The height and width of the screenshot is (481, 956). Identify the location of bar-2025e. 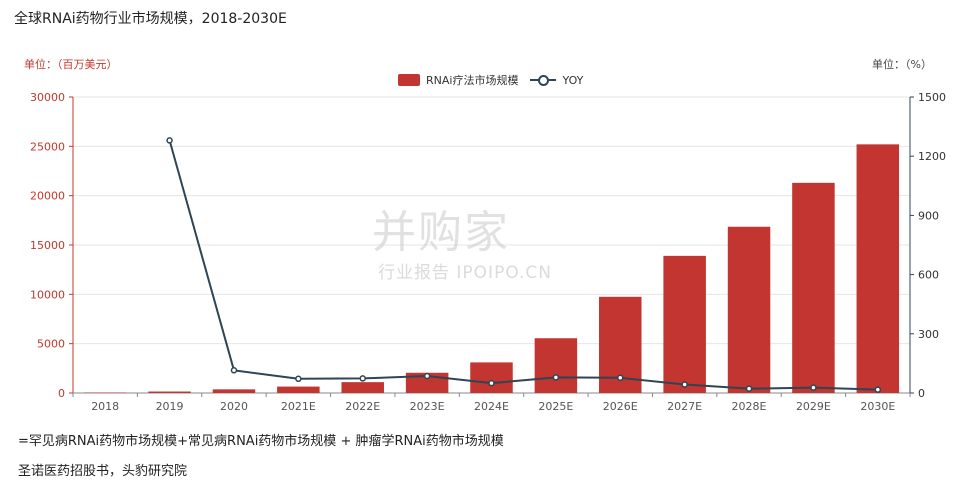
(556, 365).